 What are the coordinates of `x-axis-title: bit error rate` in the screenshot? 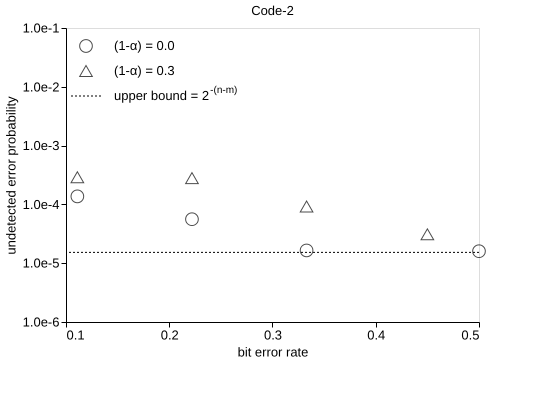 It's located at (273, 352).